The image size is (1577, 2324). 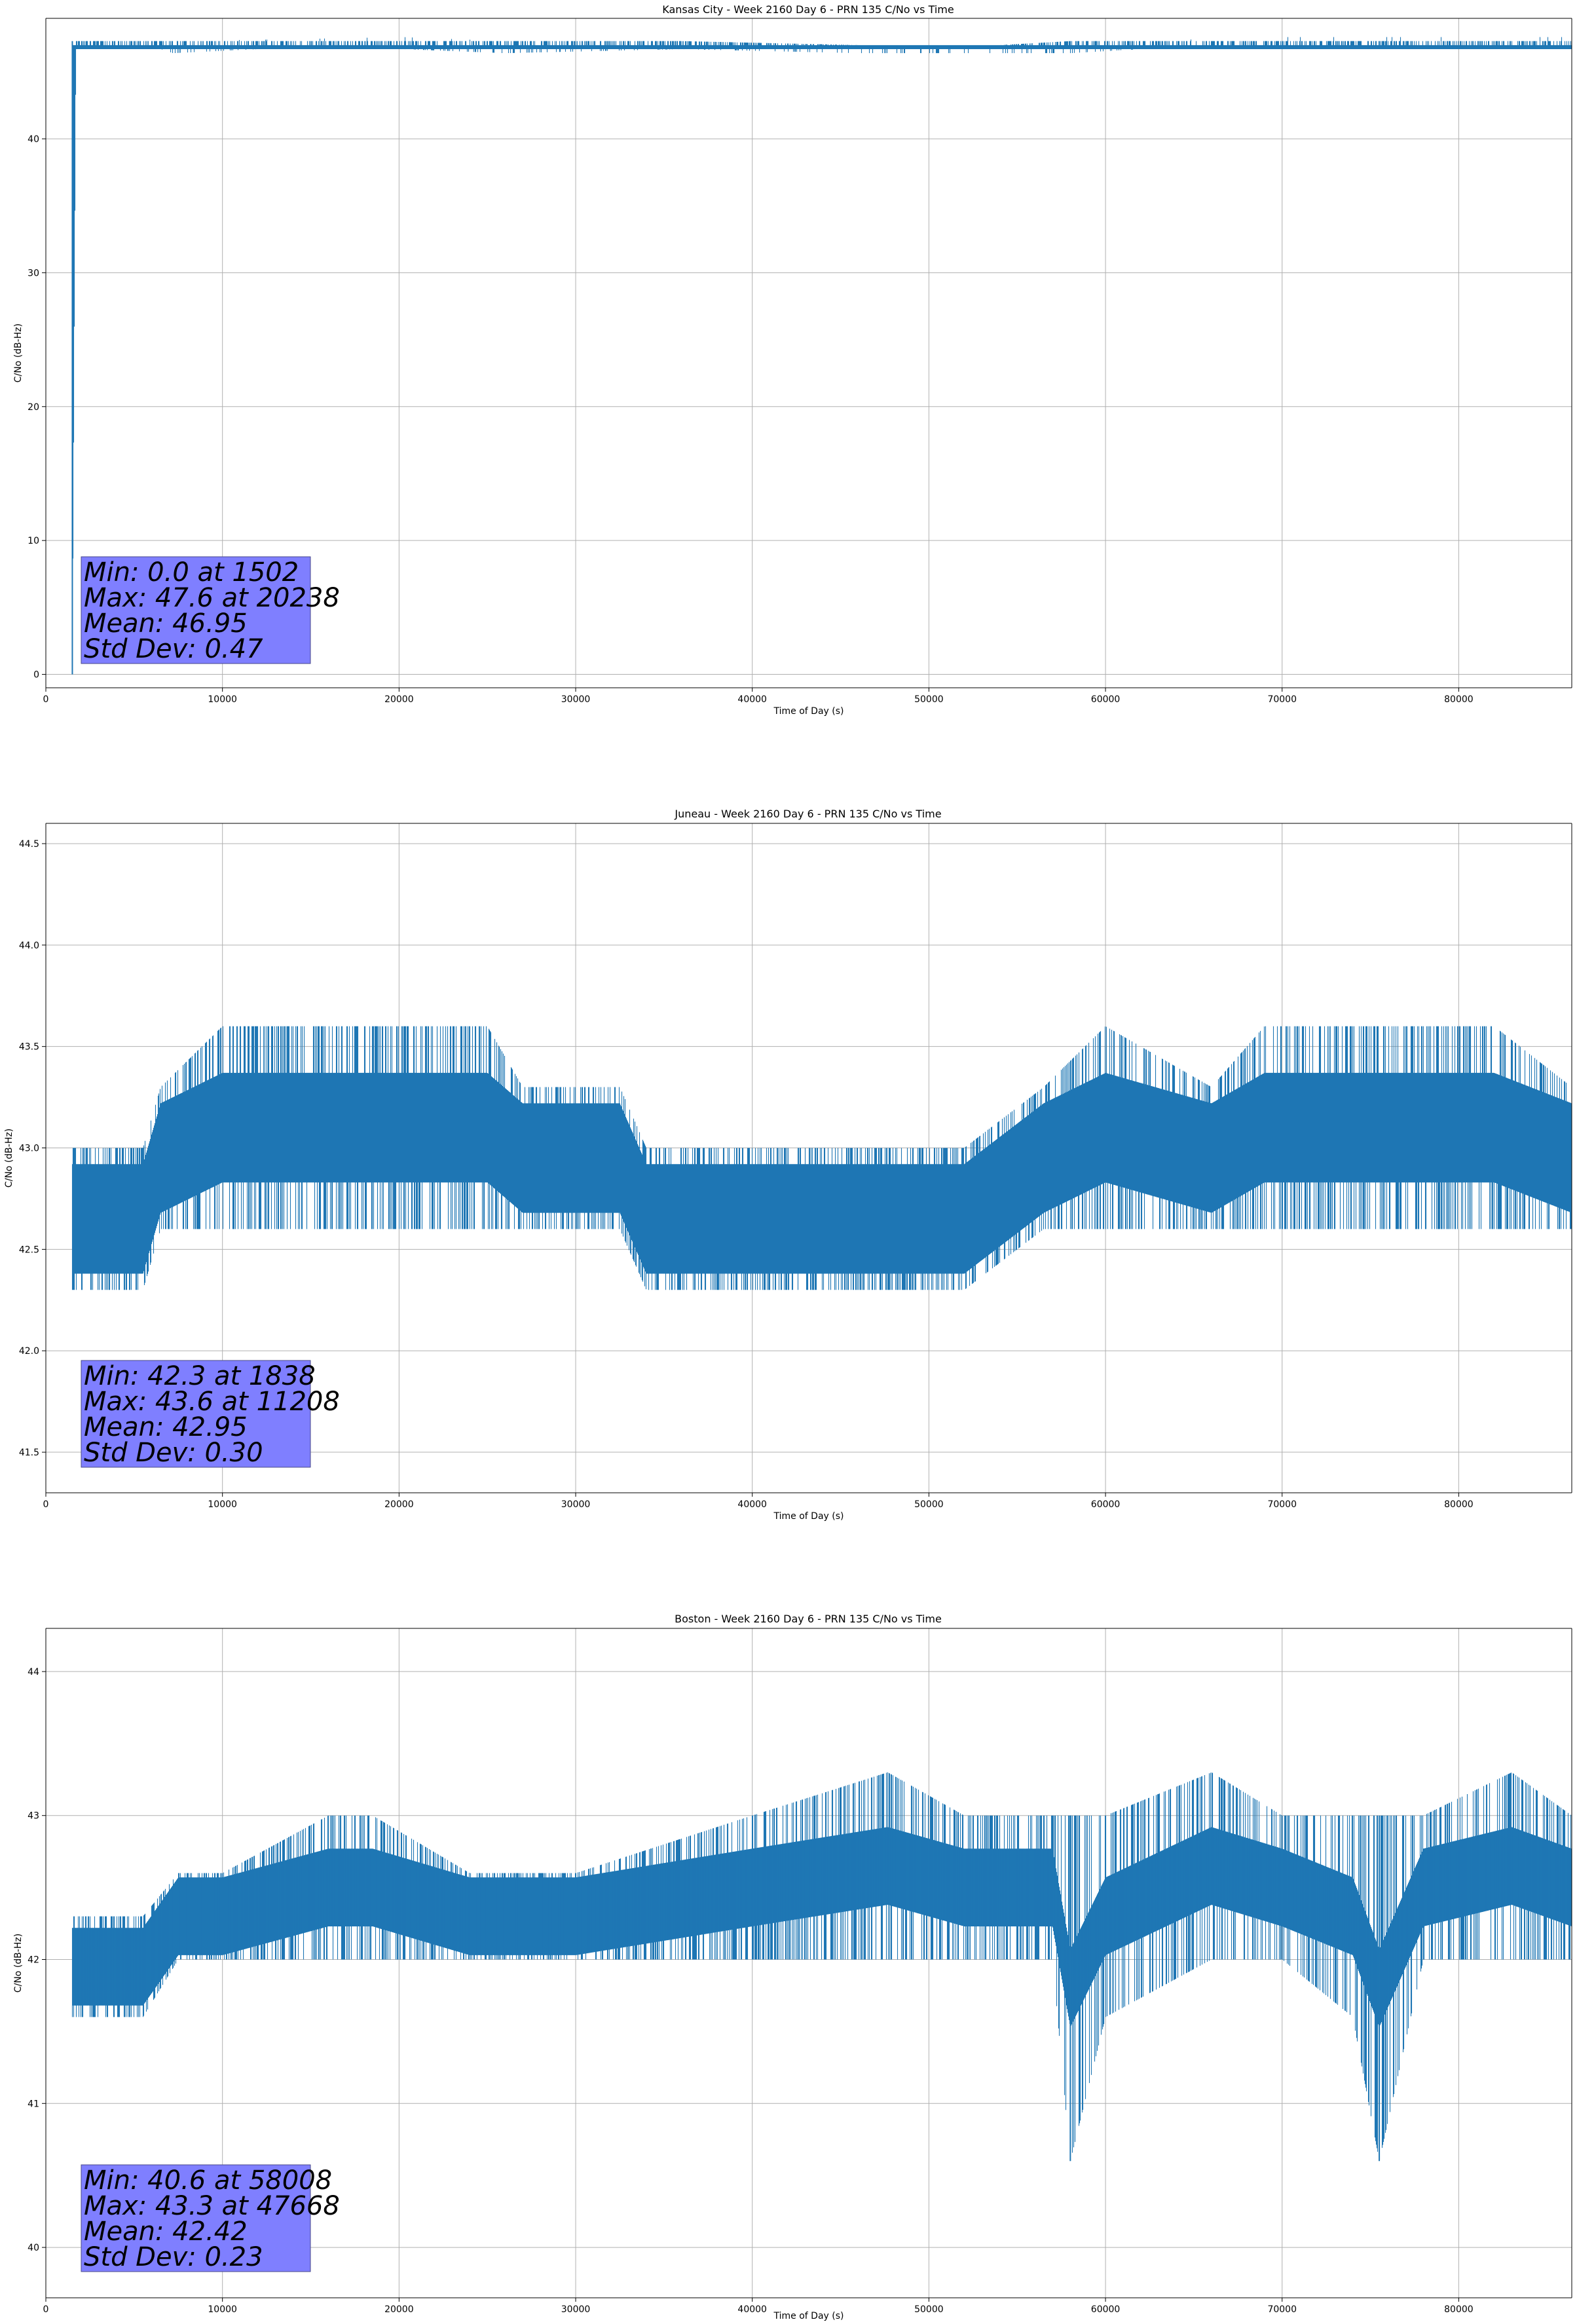 What do you see at coordinates (173, 649) in the screenshot?
I see `stats-std-dev: Std Dev: 0.47` at bounding box center [173, 649].